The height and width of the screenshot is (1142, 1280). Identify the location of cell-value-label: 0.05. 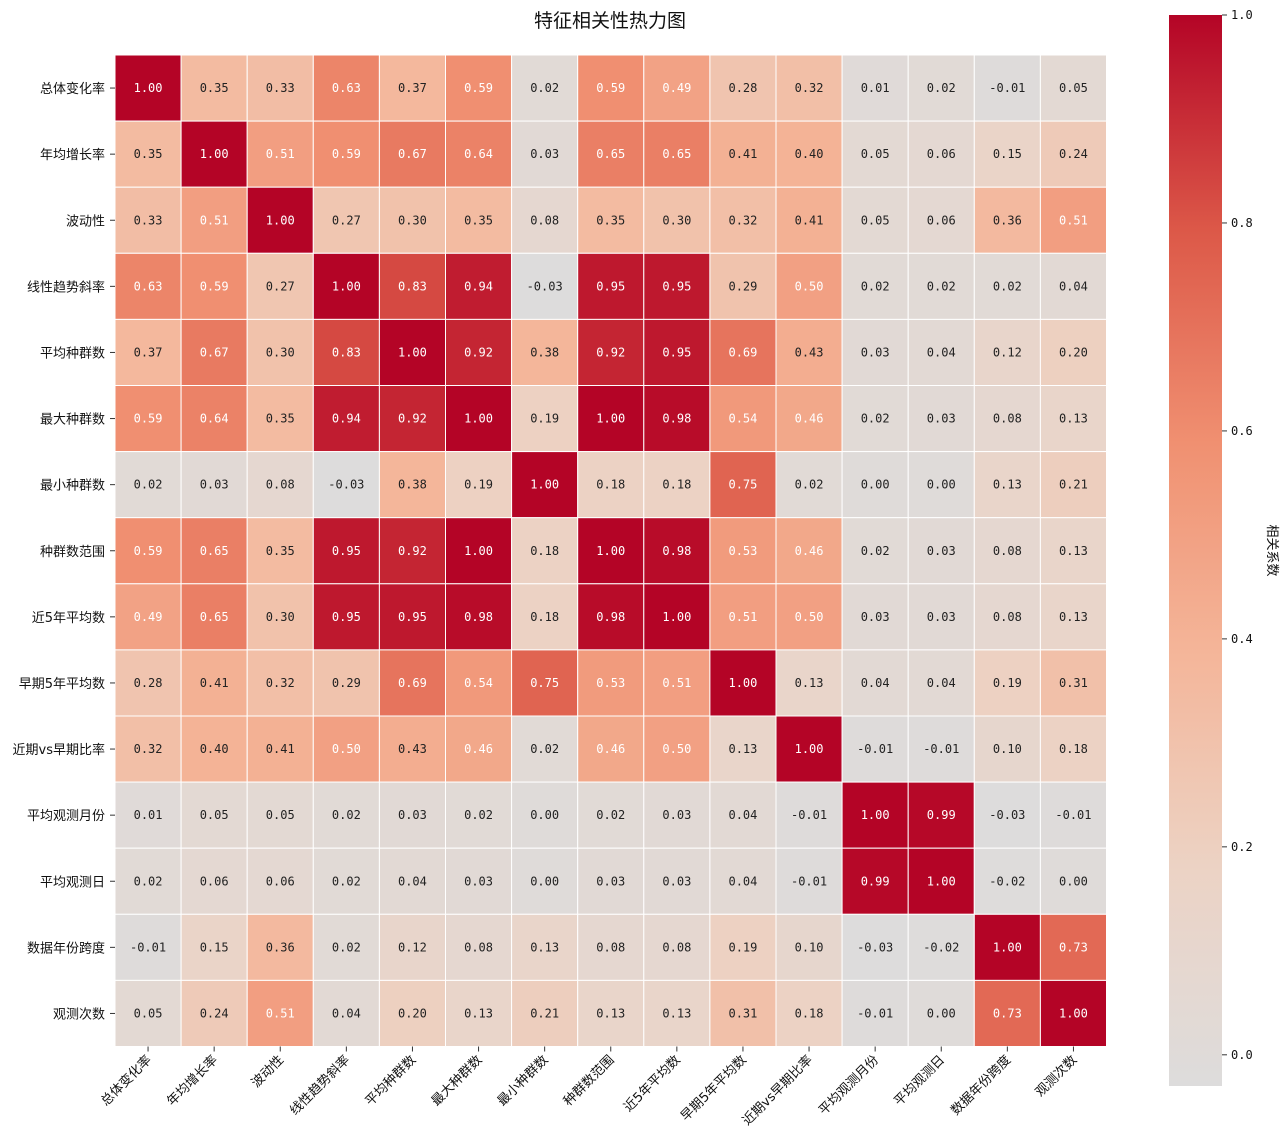
(875, 154).